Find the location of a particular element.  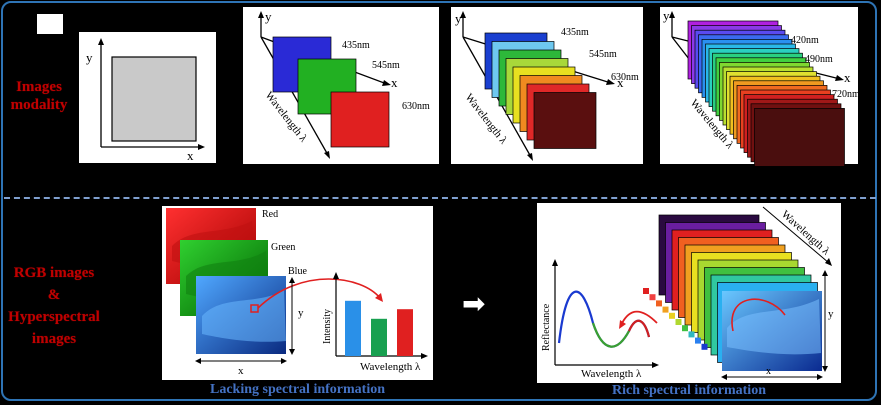

band-label: 420nm is located at coordinates (805, 40).